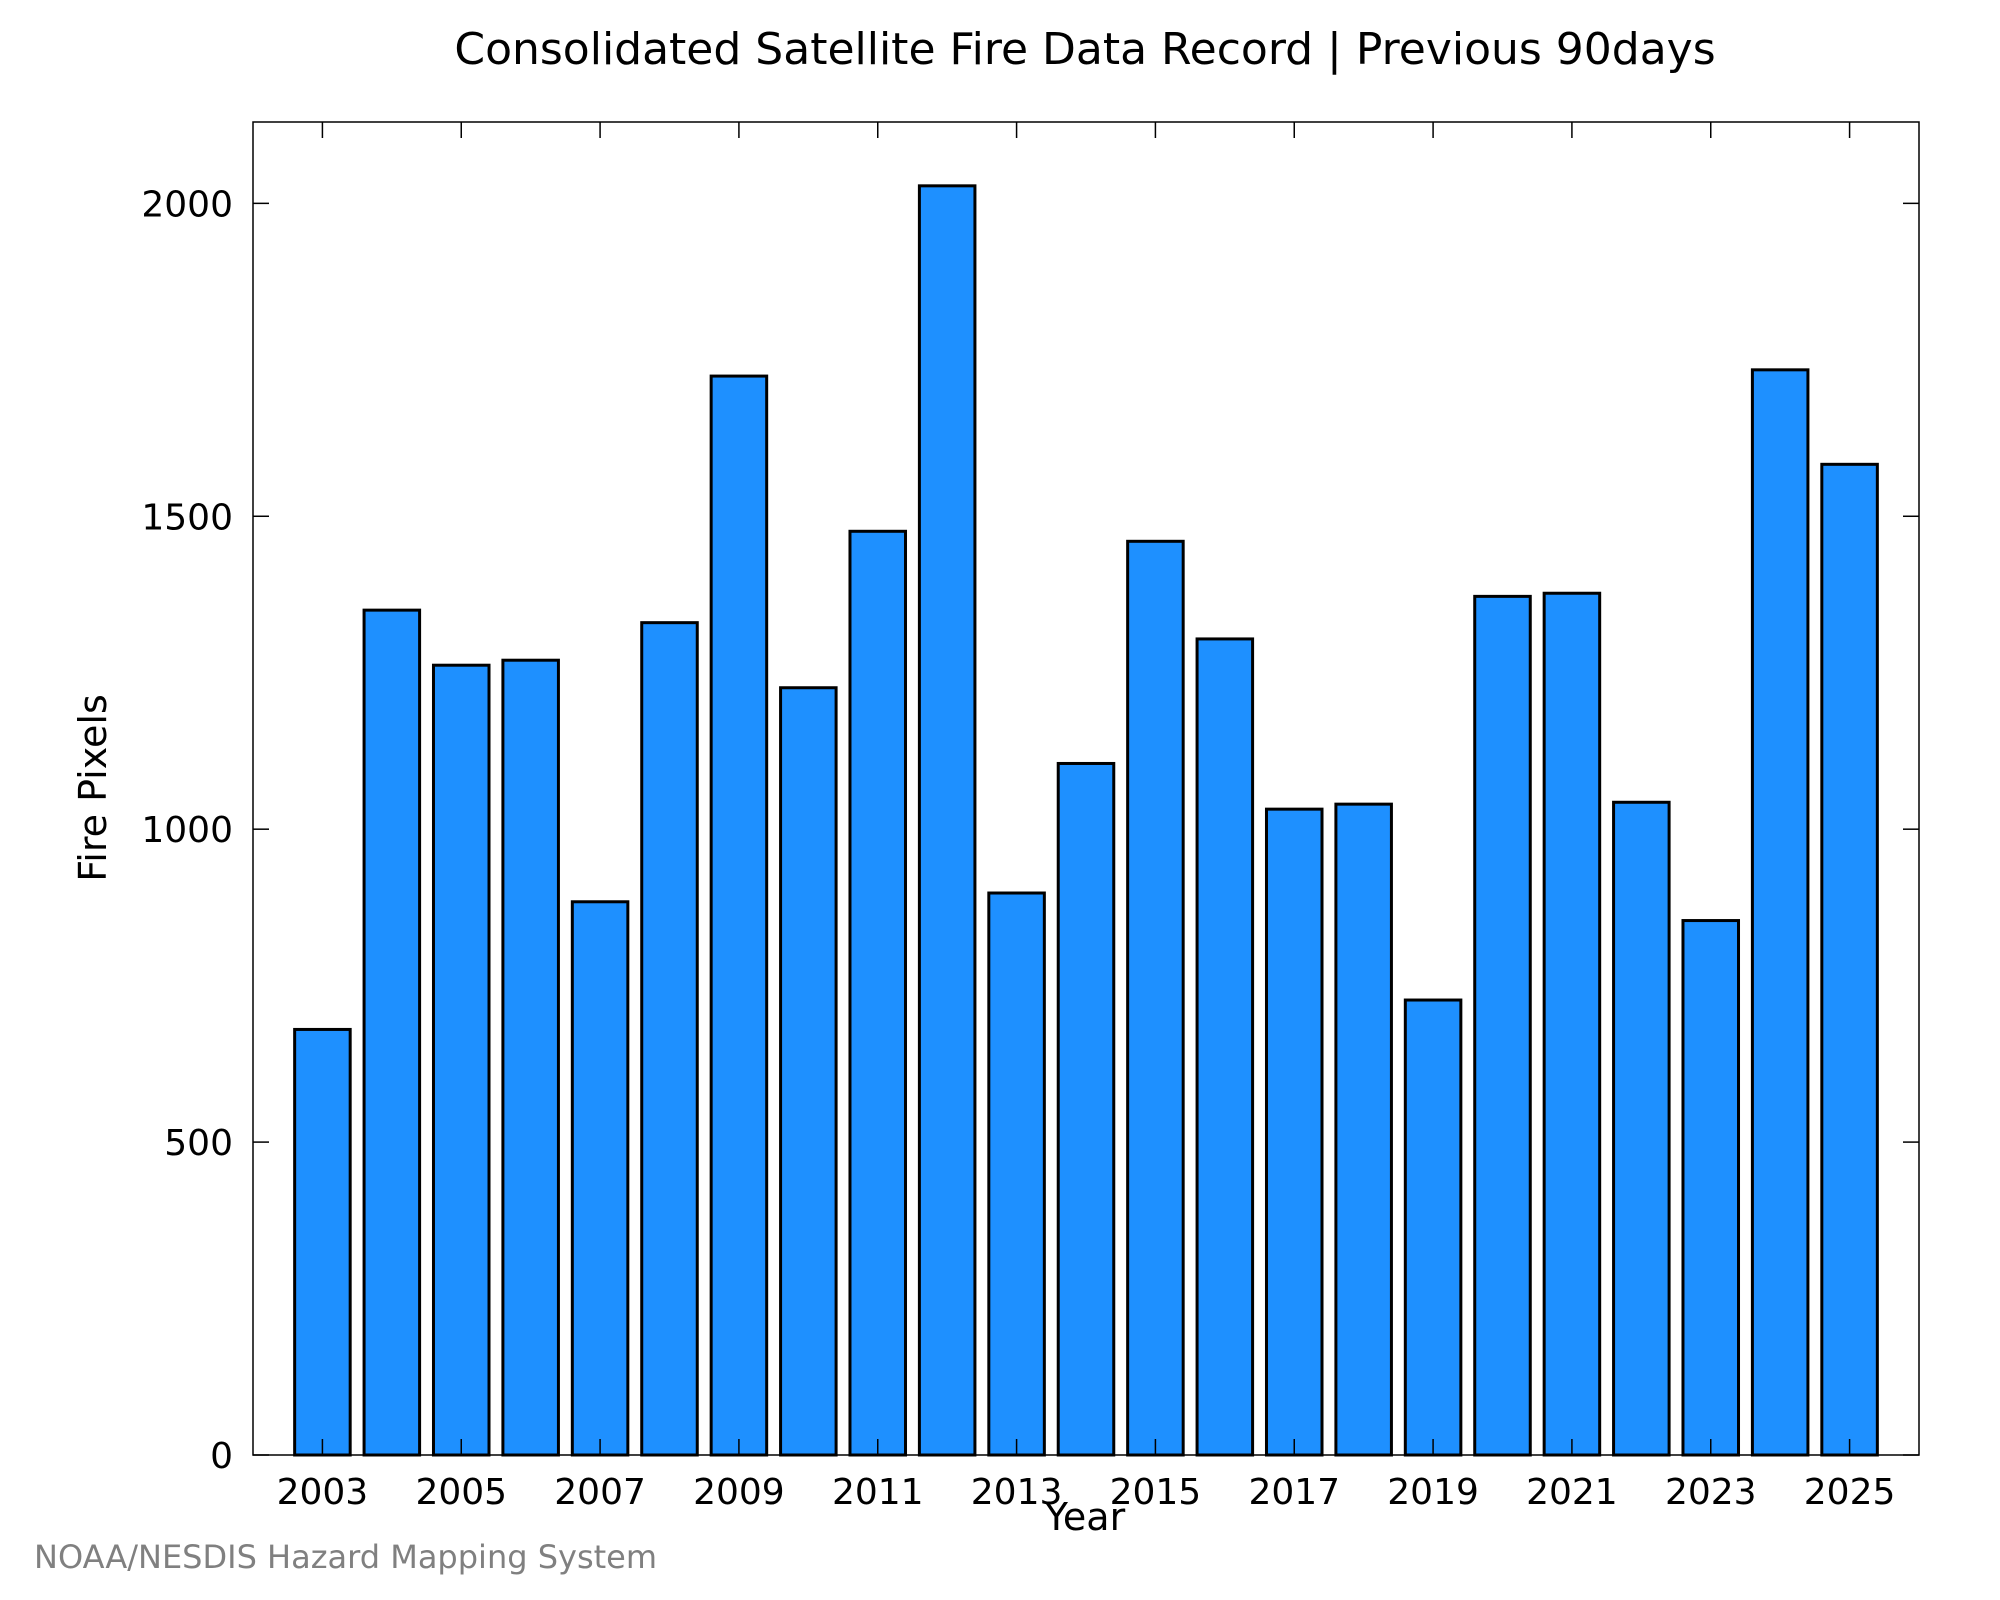  Describe the element at coordinates (461, 1492) in the screenshot. I see `x-tick-label: 2005` at that location.